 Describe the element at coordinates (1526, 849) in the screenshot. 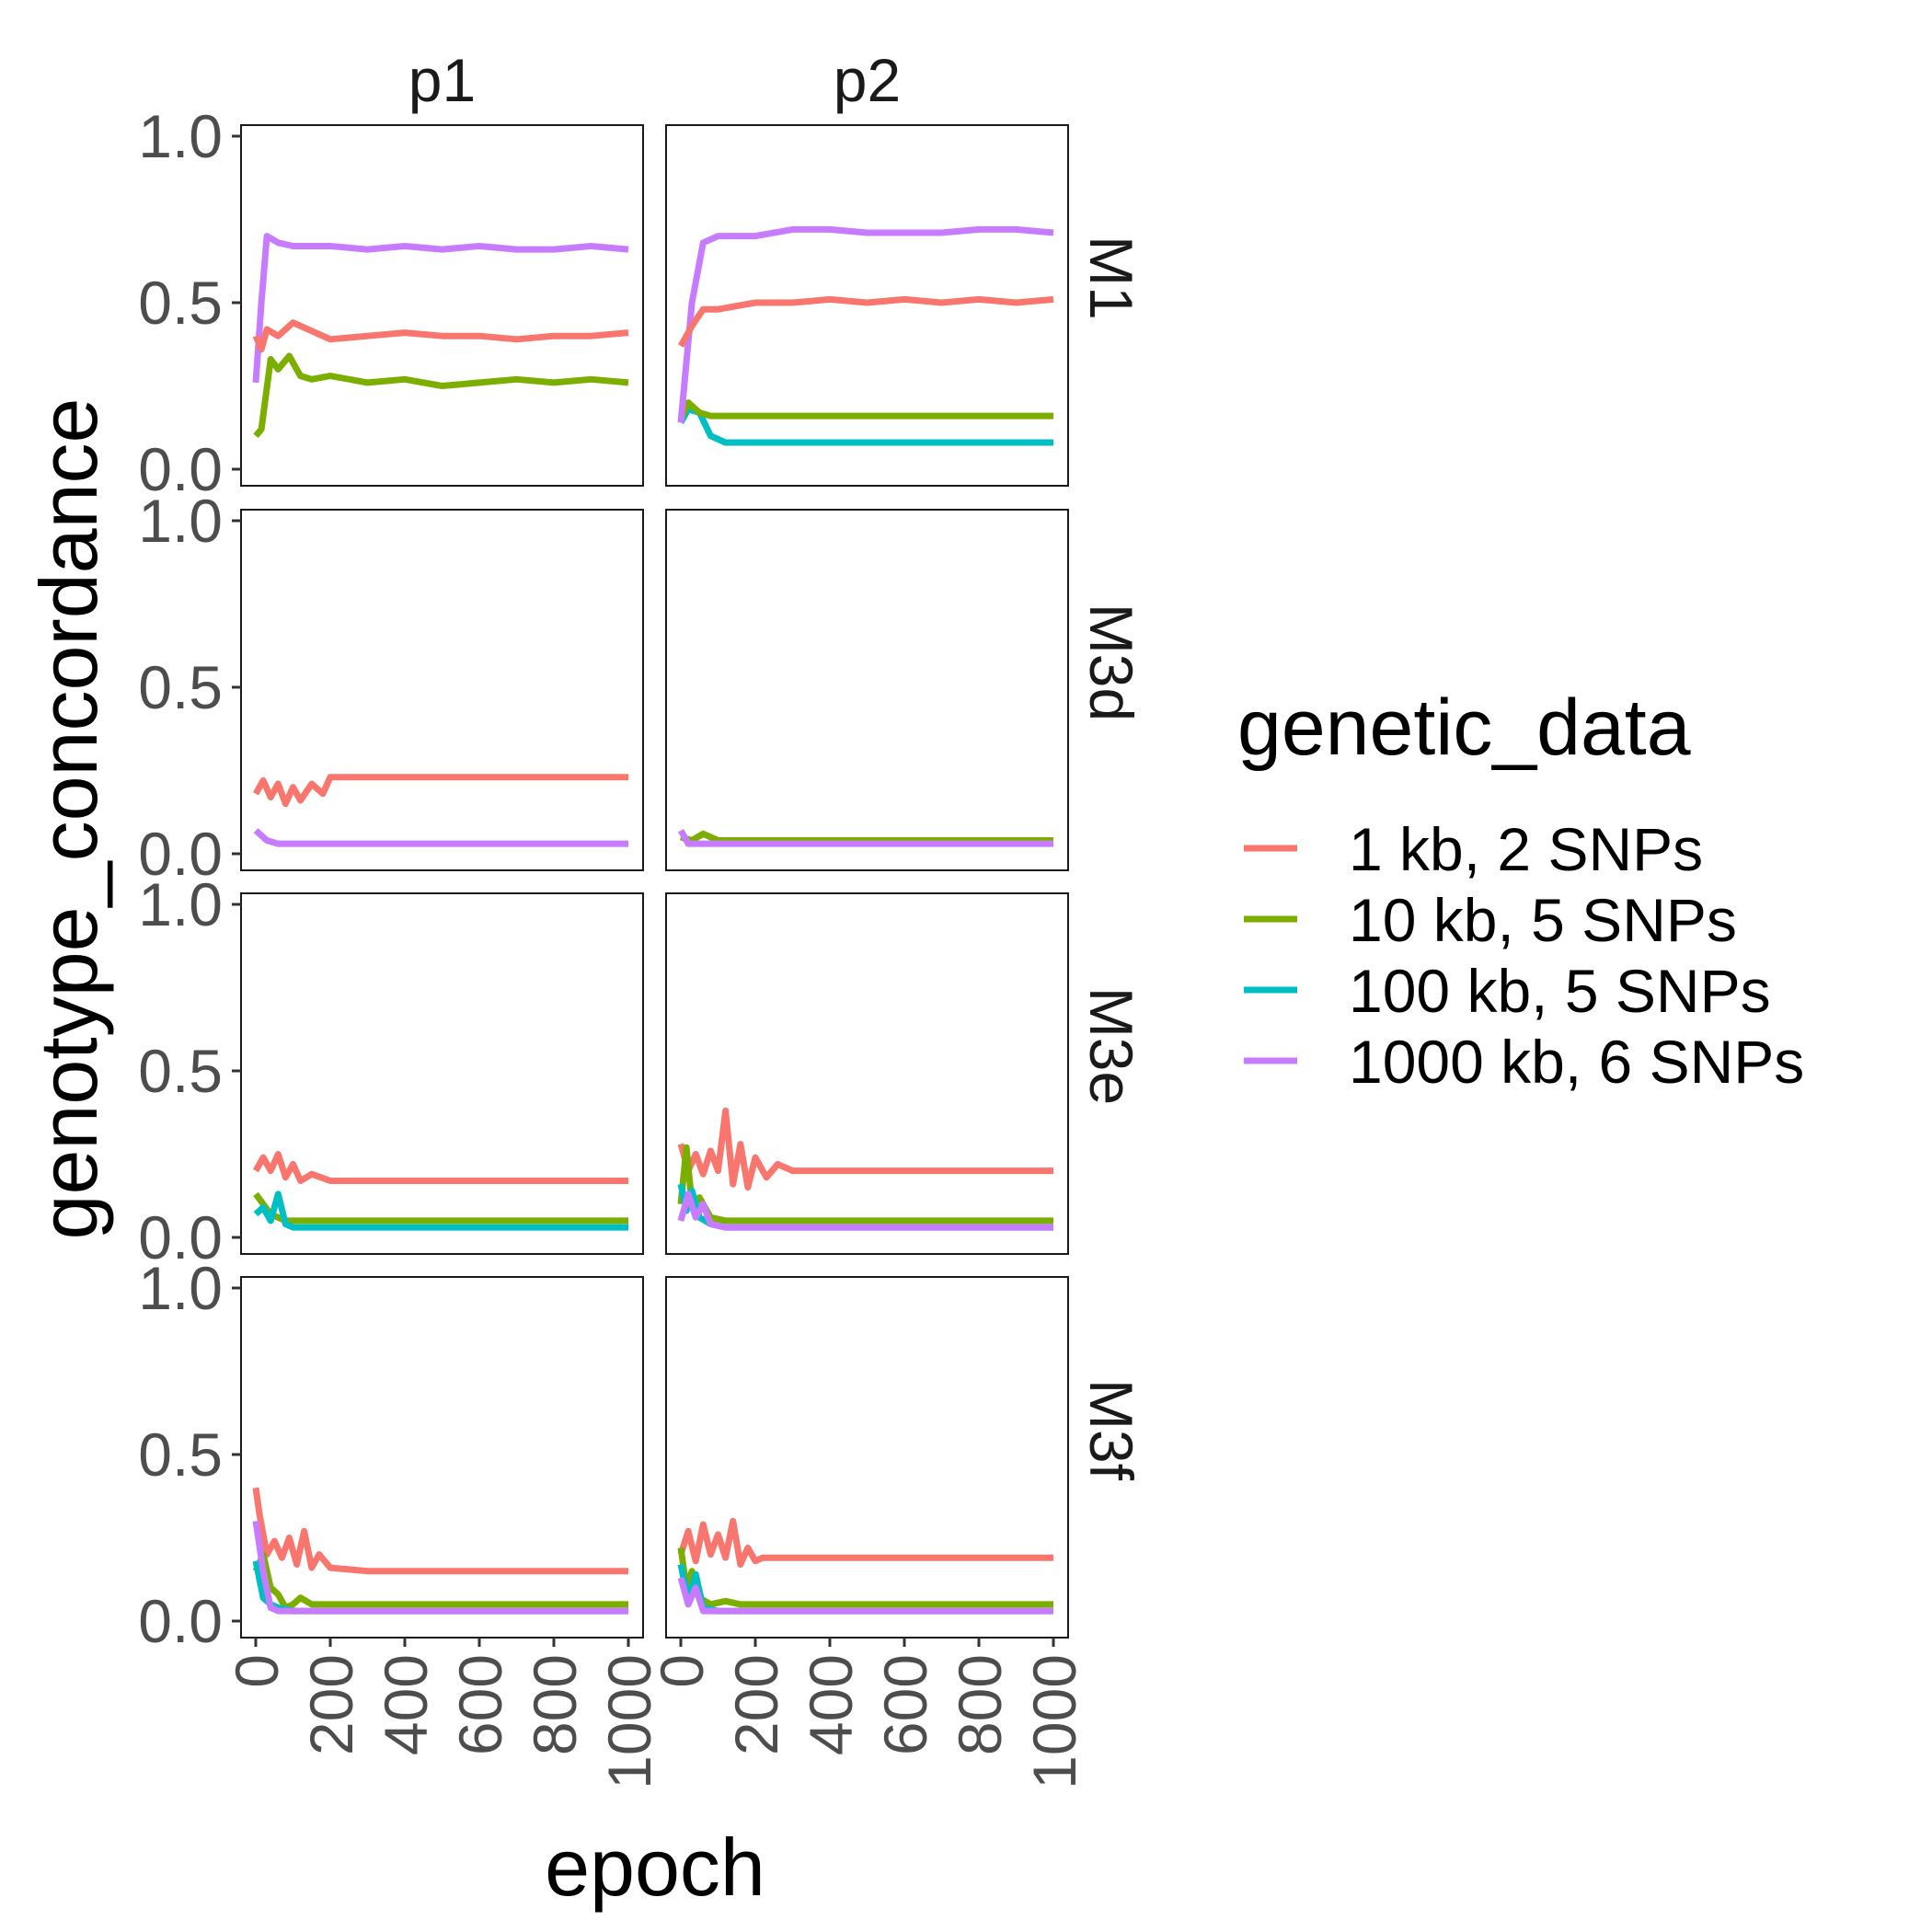

I see `legend-label: 1 kb, 2 SNPs` at that location.